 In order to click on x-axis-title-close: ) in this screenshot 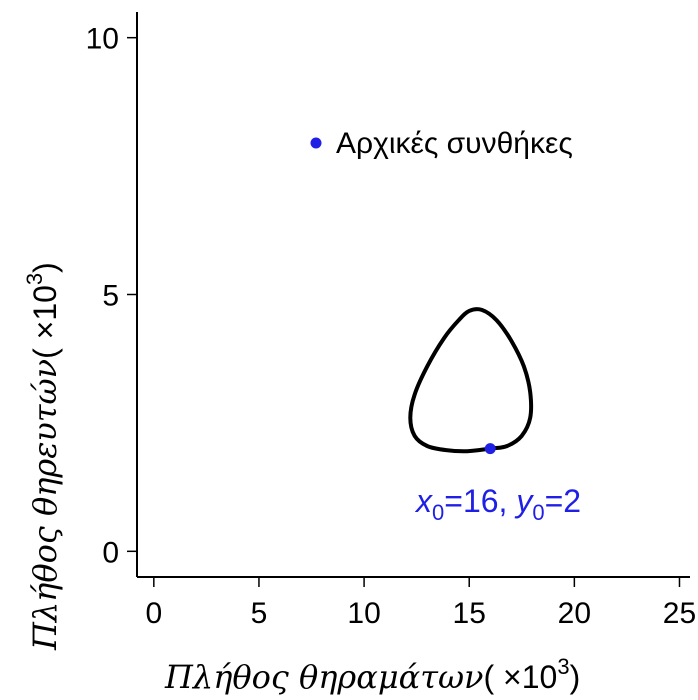, I will do `click(575, 677)`.